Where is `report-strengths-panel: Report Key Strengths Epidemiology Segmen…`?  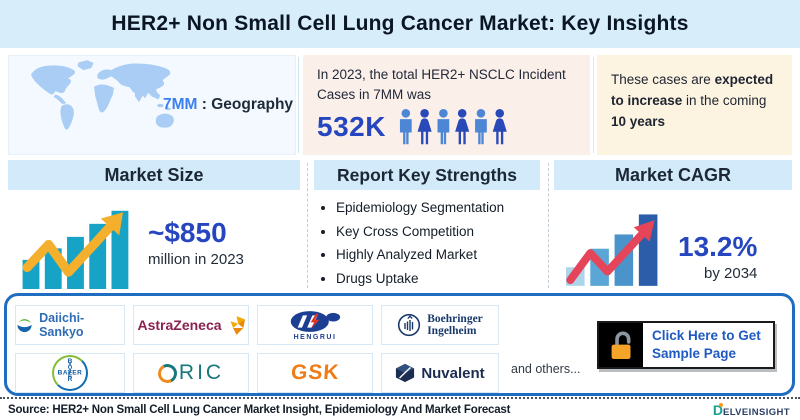
report-strengths-panel: Report Key Strengths Epidemiology Segmen… is located at coordinates (427, 225).